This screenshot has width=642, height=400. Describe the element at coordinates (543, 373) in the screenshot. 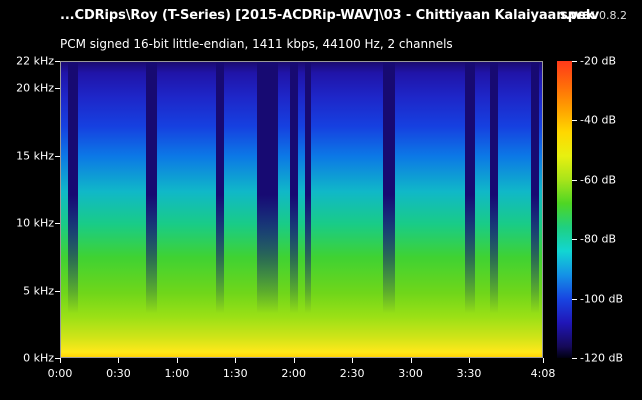

I see `time-tick-label: 4:08` at that location.